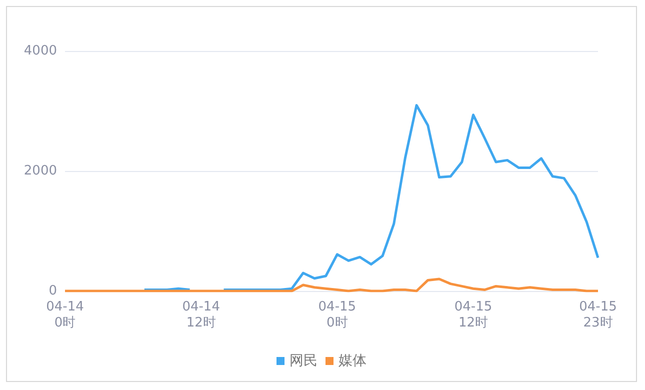 The height and width of the screenshot is (390, 645). Describe the element at coordinates (332, 285) in the screenshot. I see `line-series` at that location.